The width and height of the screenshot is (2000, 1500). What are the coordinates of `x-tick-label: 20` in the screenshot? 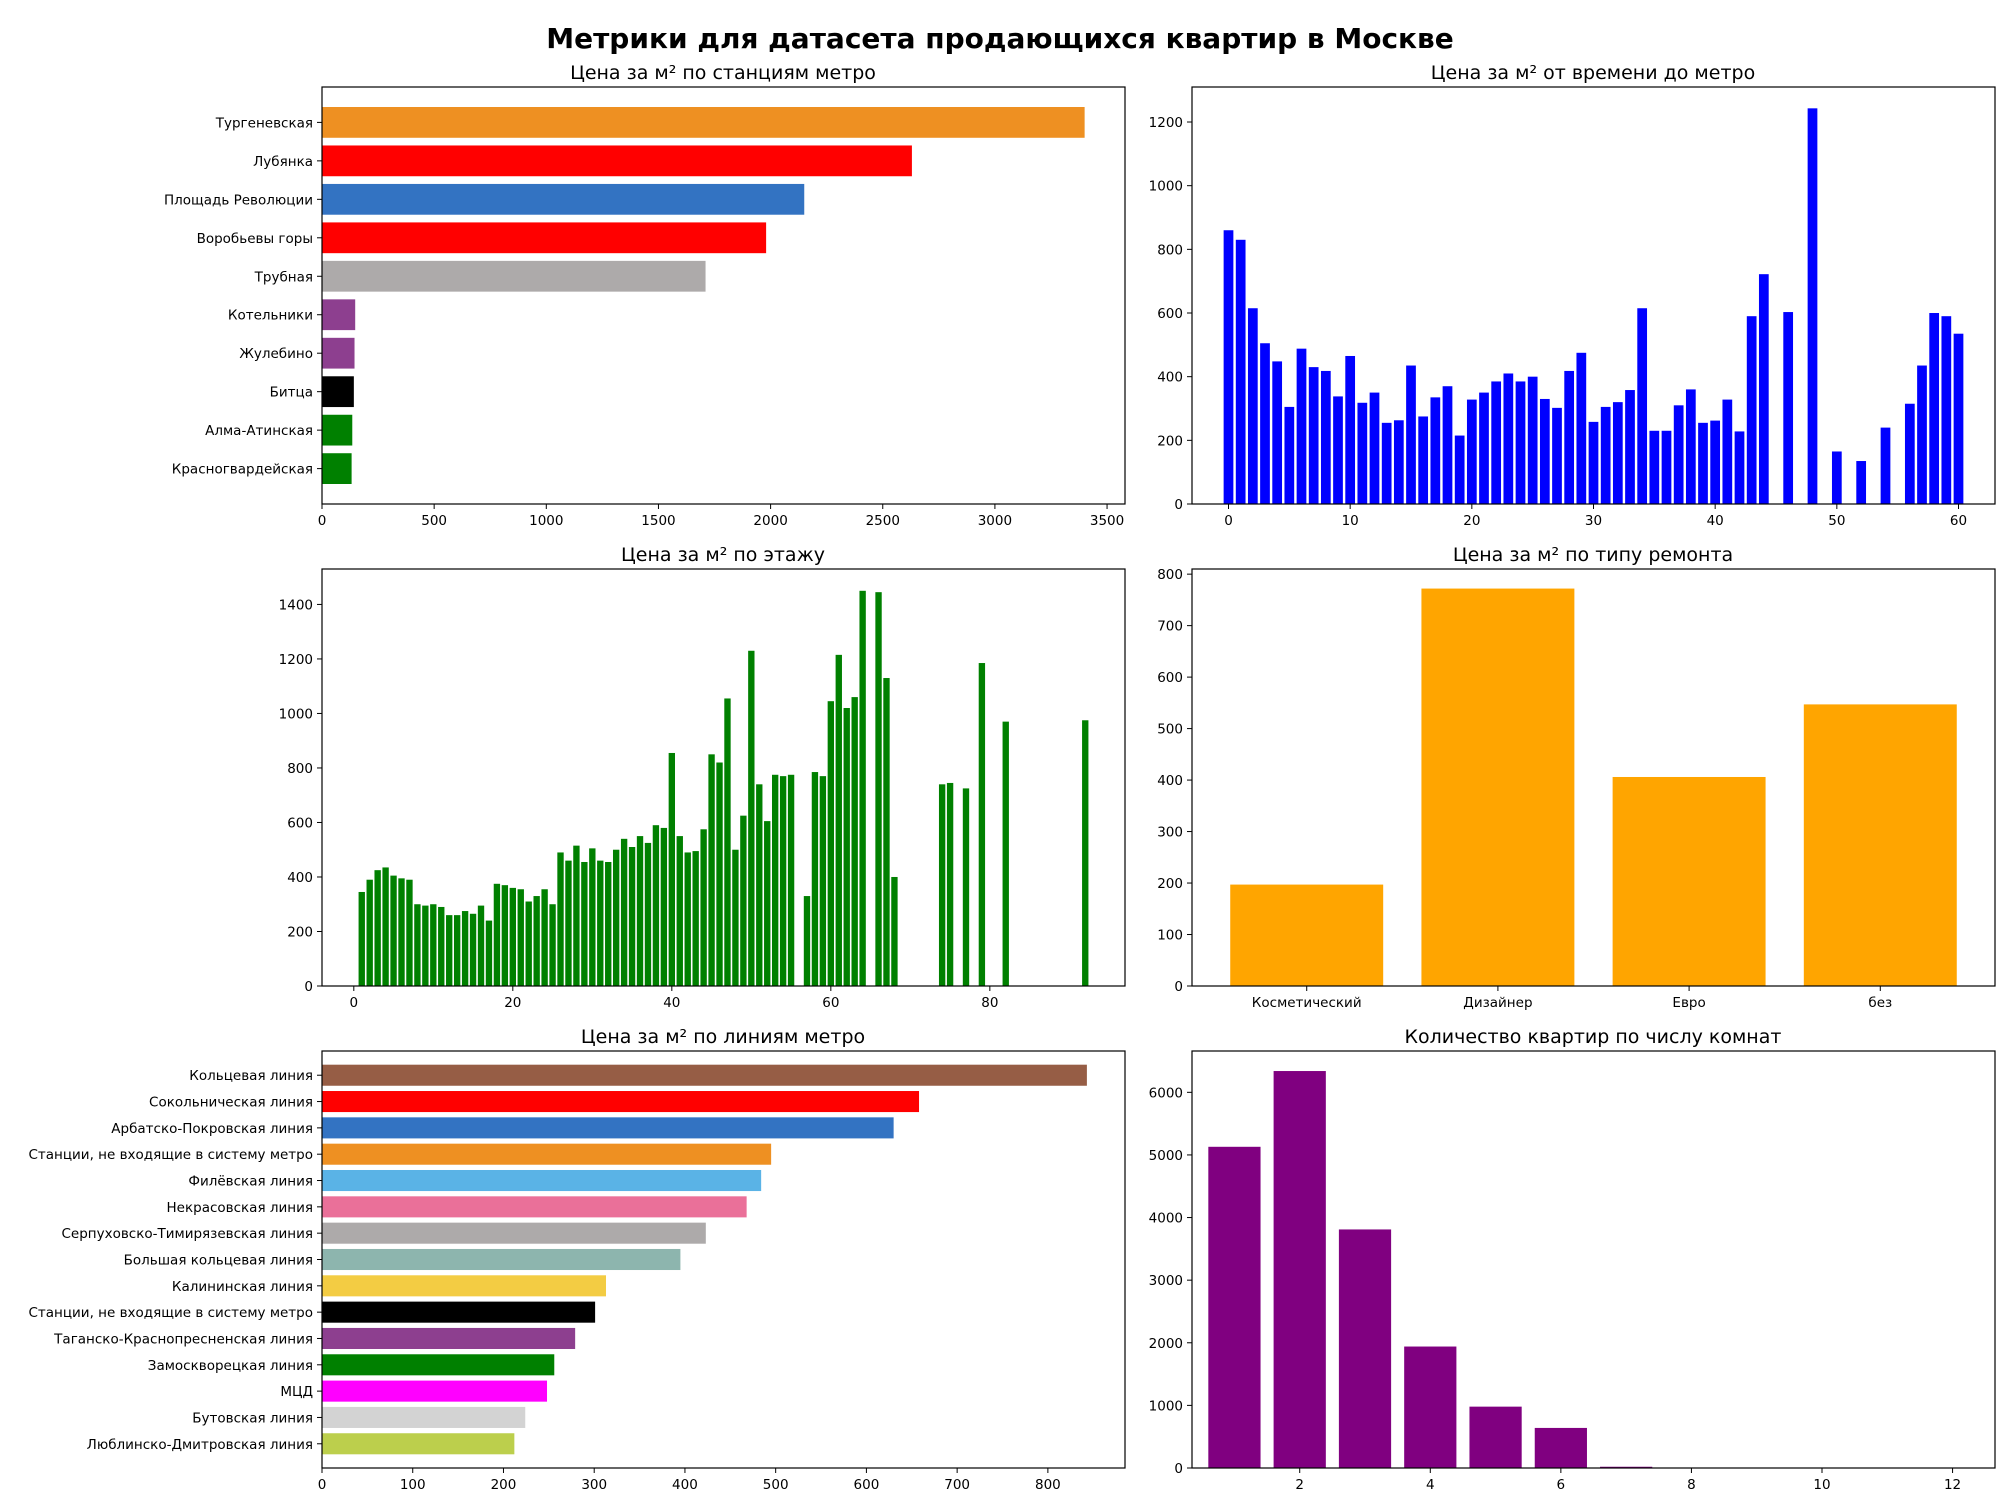 It's located at (1471, 521).